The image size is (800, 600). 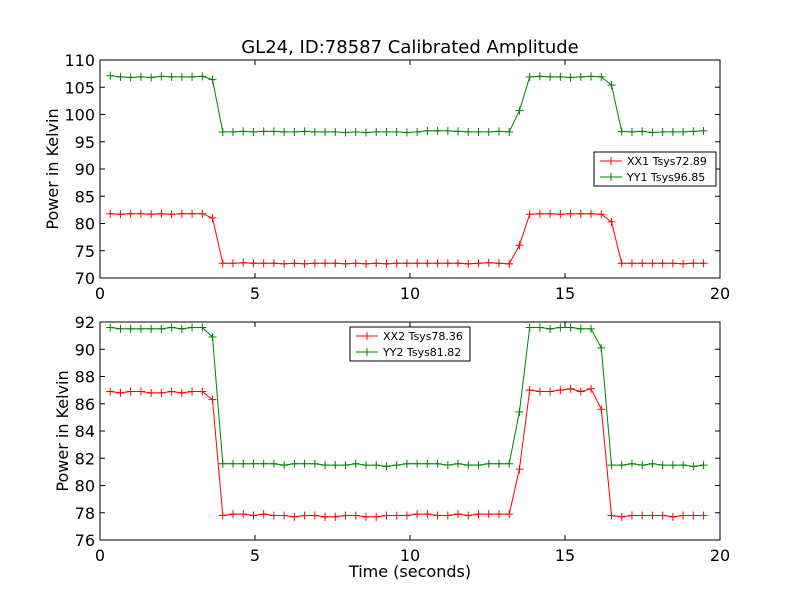 What do you see at coordinates (255, 555) in the screenshot?
I see `x-tick-label: 5` at bounding box center [255, 555].